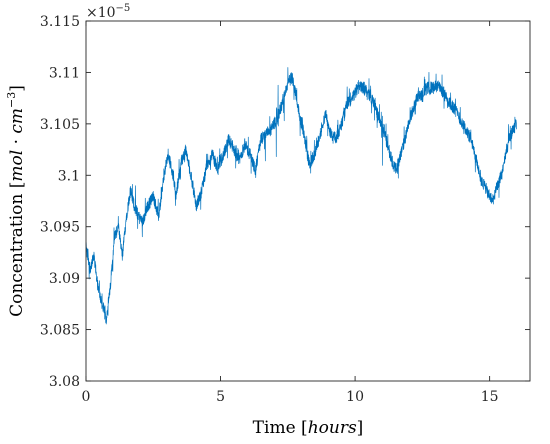 Image resolution: width=550 pixels, height=444 pixels. Describe the element at coordinates (69, 176) in the screenshot. I see `y-tick-label: 3.1` at that location.